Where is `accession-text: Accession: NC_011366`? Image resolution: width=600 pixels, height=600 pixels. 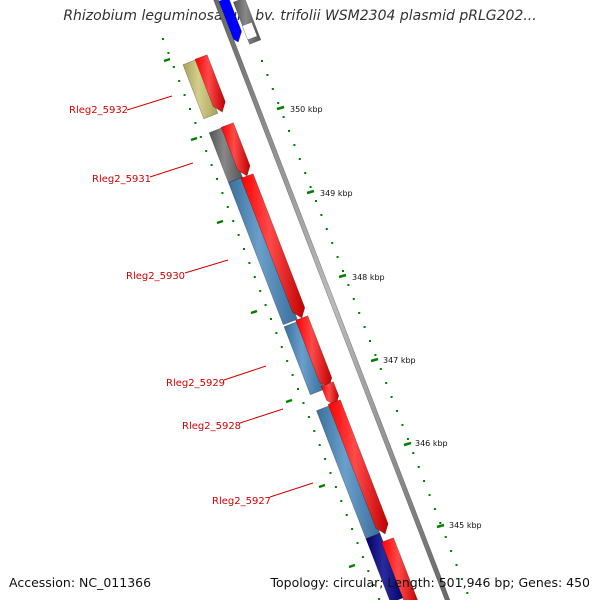 accession-text: Accession: NC_011366 is located at coordinates (80, 582).